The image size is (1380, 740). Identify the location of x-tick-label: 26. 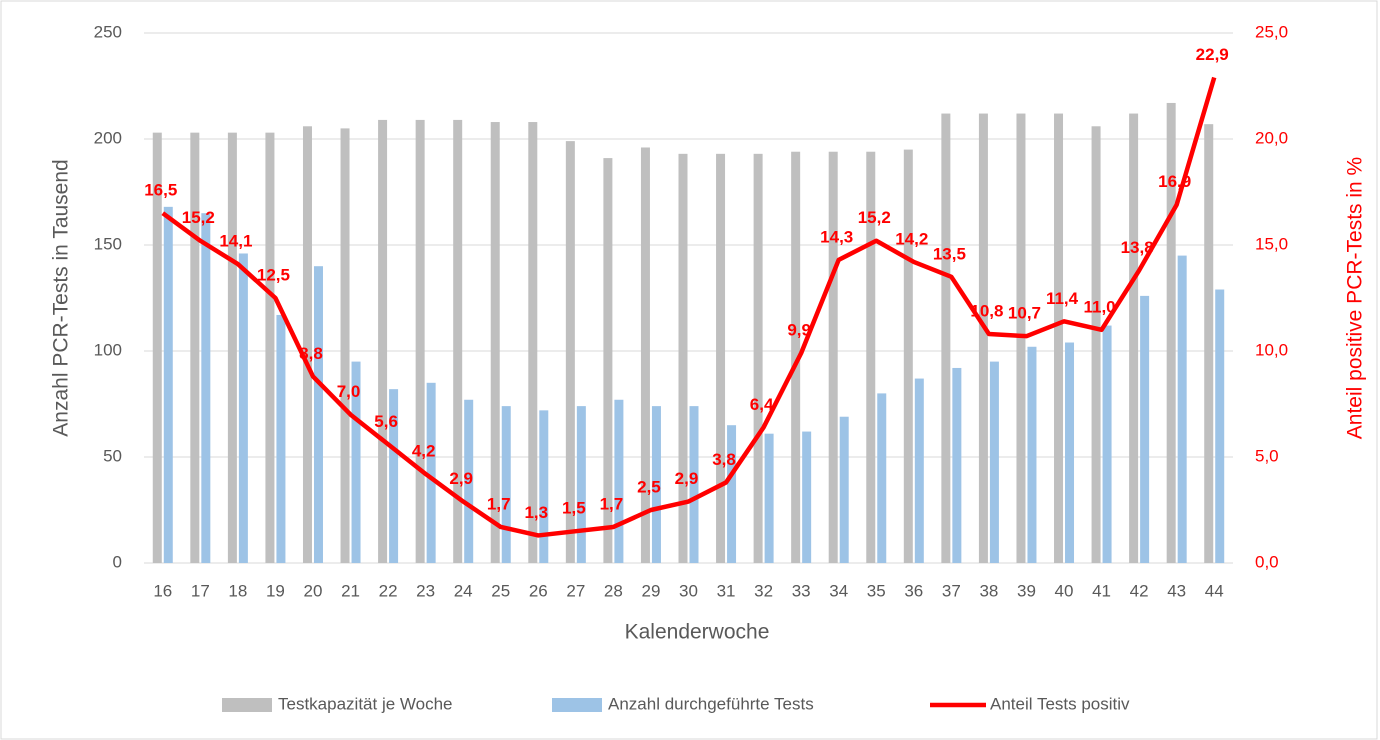
(538, 590).